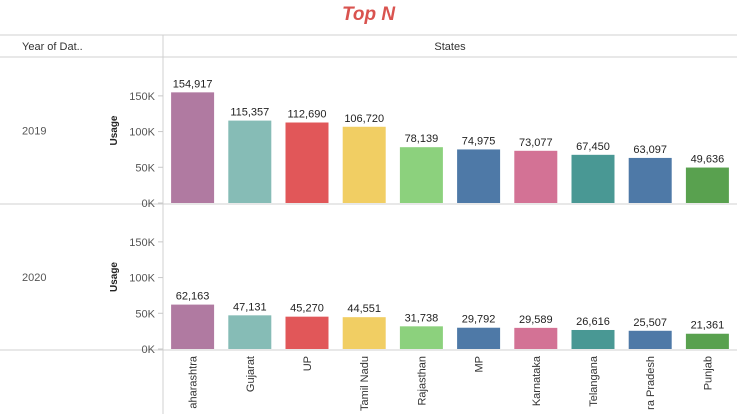  I want to click on data-label: 25,507, so click(650, 323).